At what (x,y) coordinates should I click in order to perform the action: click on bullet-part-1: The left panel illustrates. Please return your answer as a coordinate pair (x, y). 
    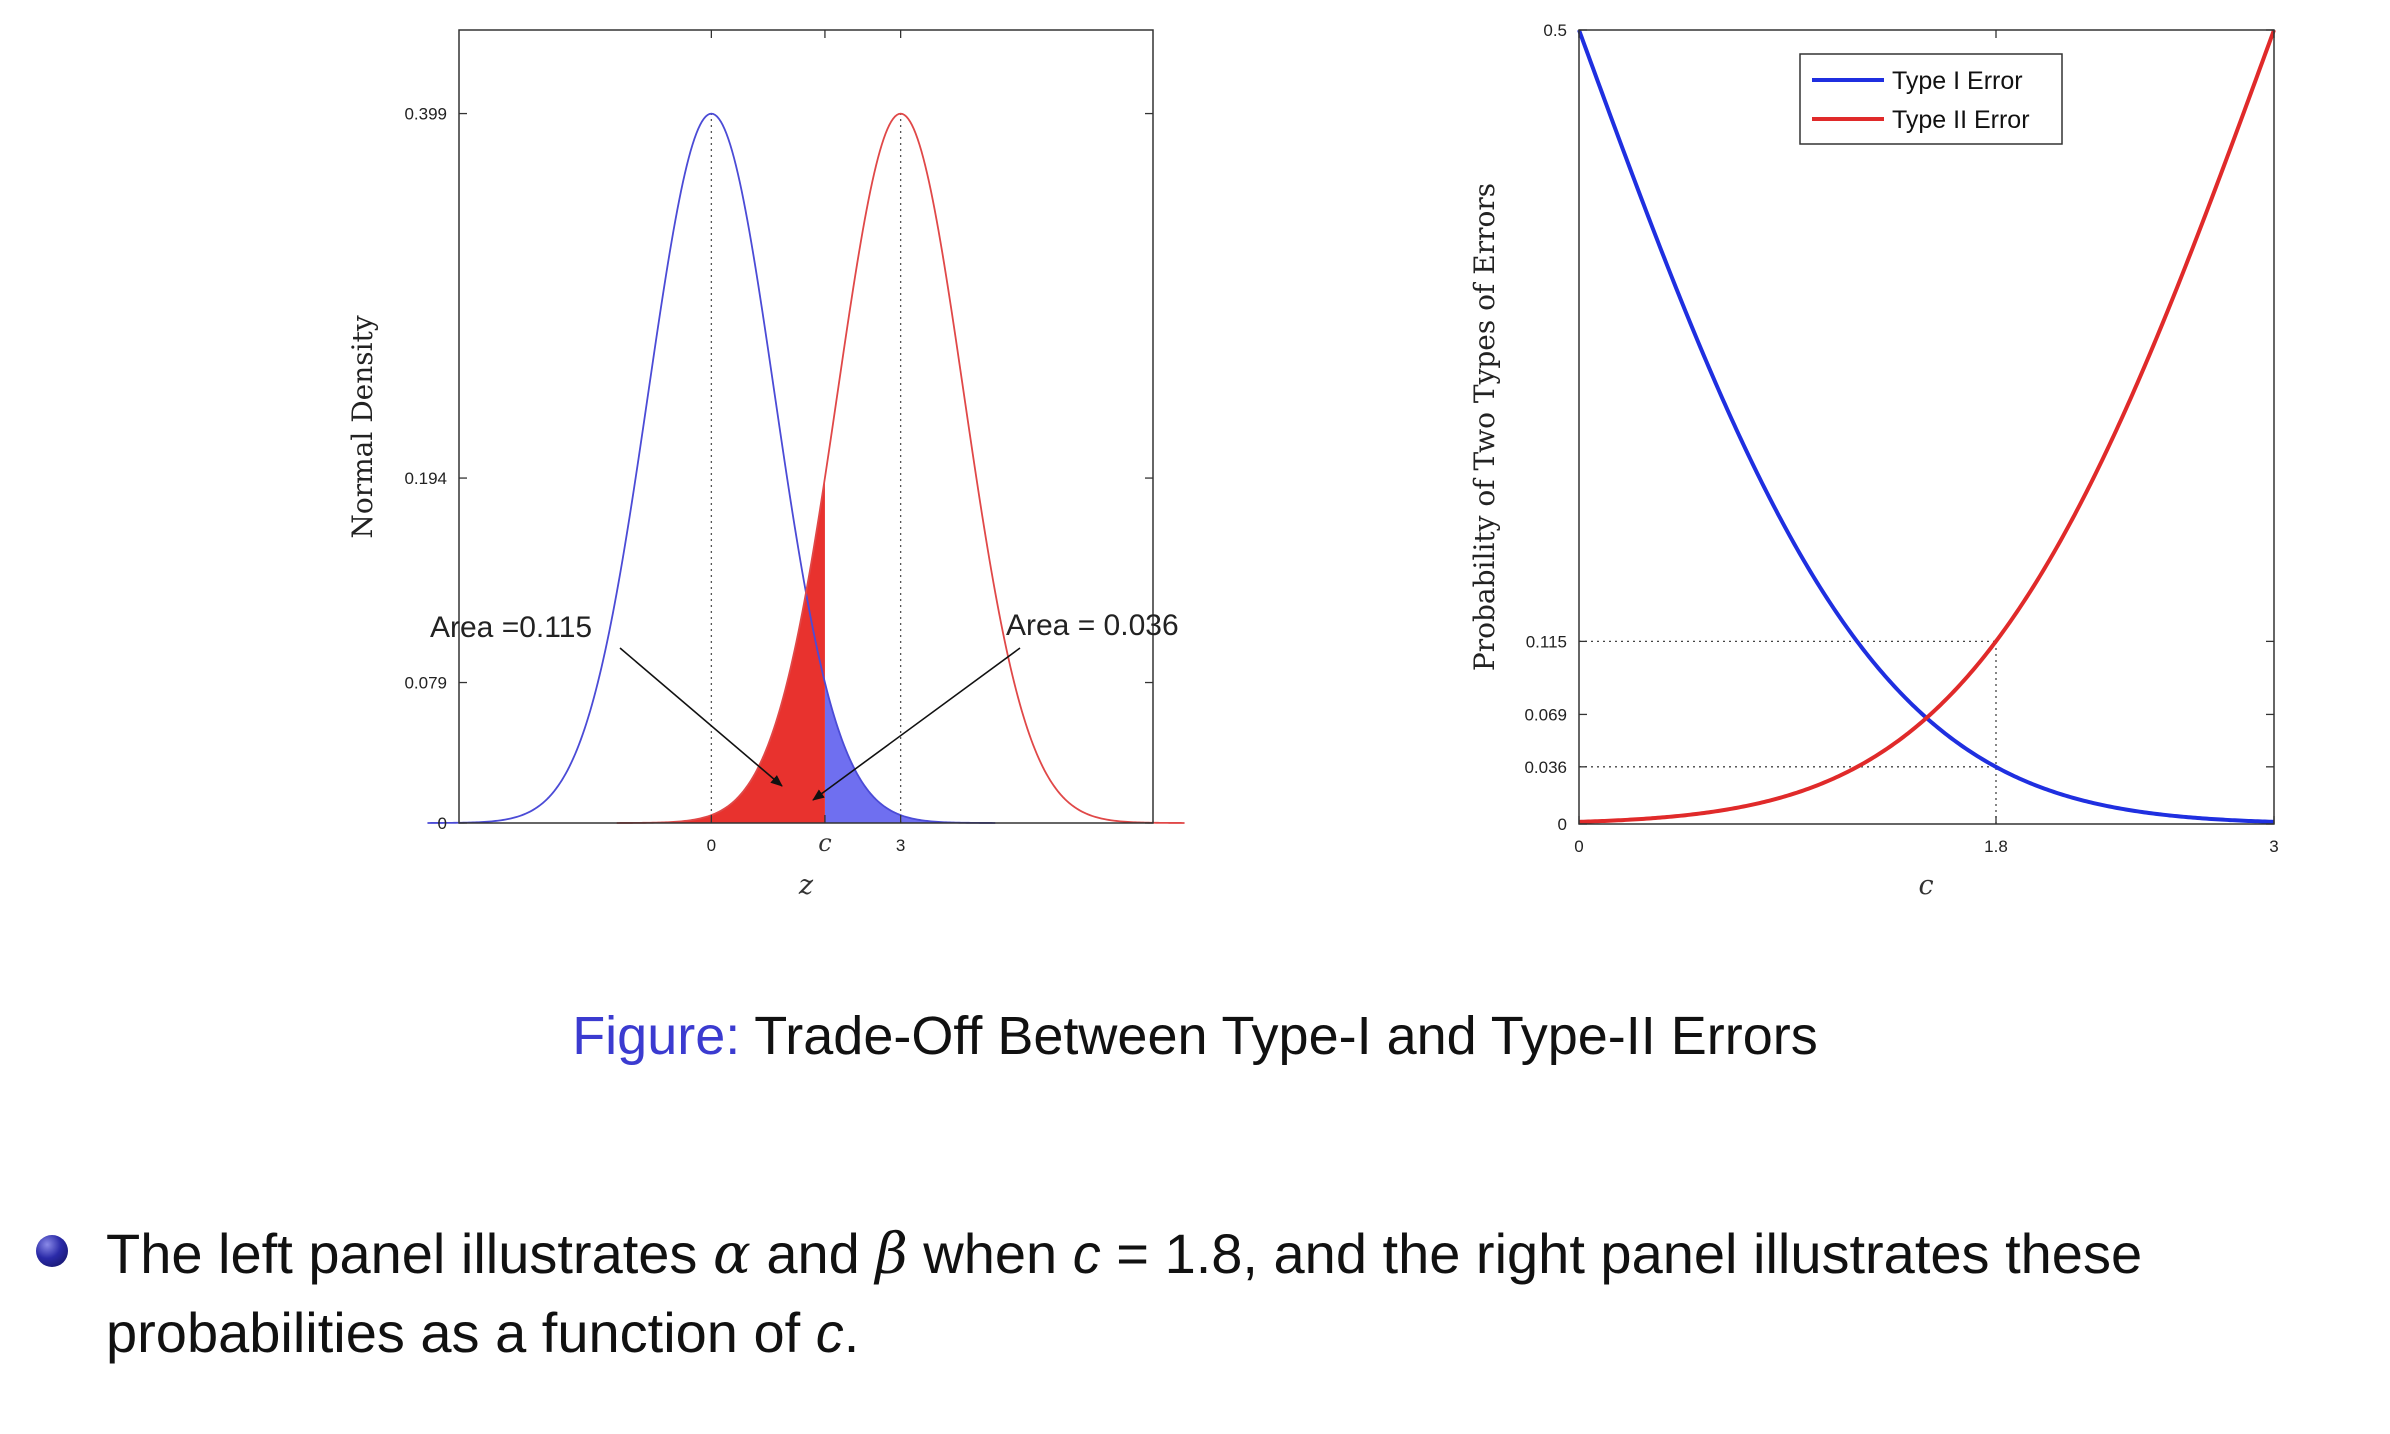
    Looking at the image, I should click on (409, 1253).